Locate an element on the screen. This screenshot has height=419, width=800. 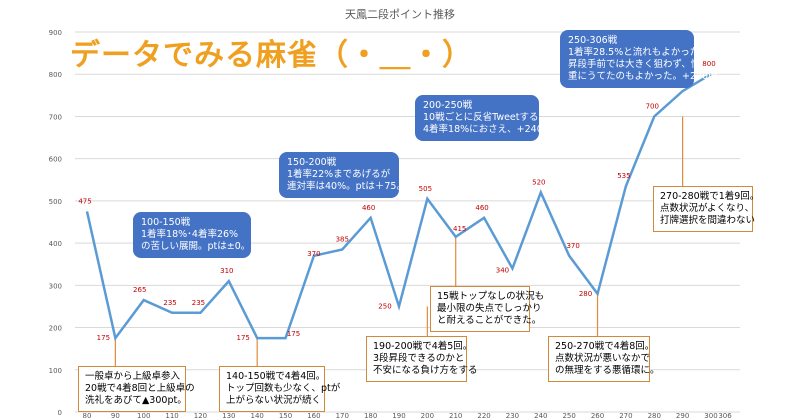
x-tick-label: 100 is located at coordinates (143, 415).